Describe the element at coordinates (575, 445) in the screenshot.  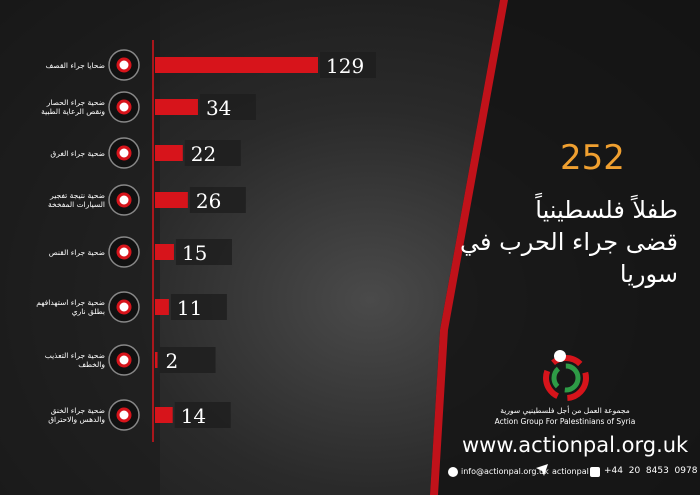
I see `website: www.actionpal.org.uk` at that location.